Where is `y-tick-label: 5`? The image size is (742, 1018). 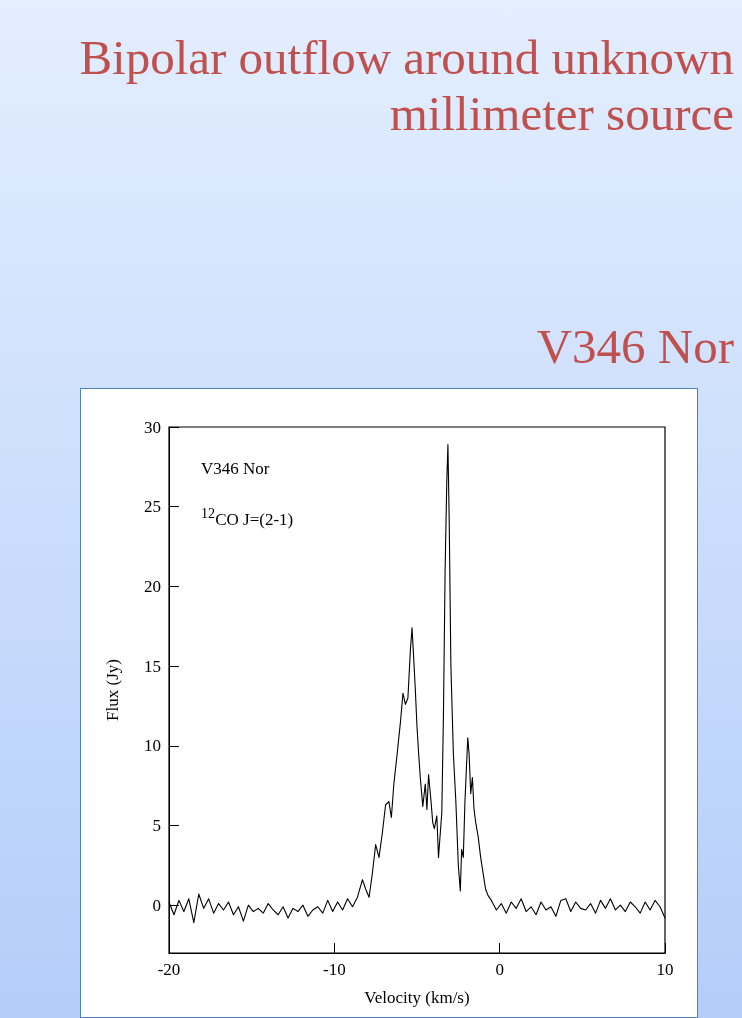
y-tick-label: 5 is located at coordinates (156, 825).